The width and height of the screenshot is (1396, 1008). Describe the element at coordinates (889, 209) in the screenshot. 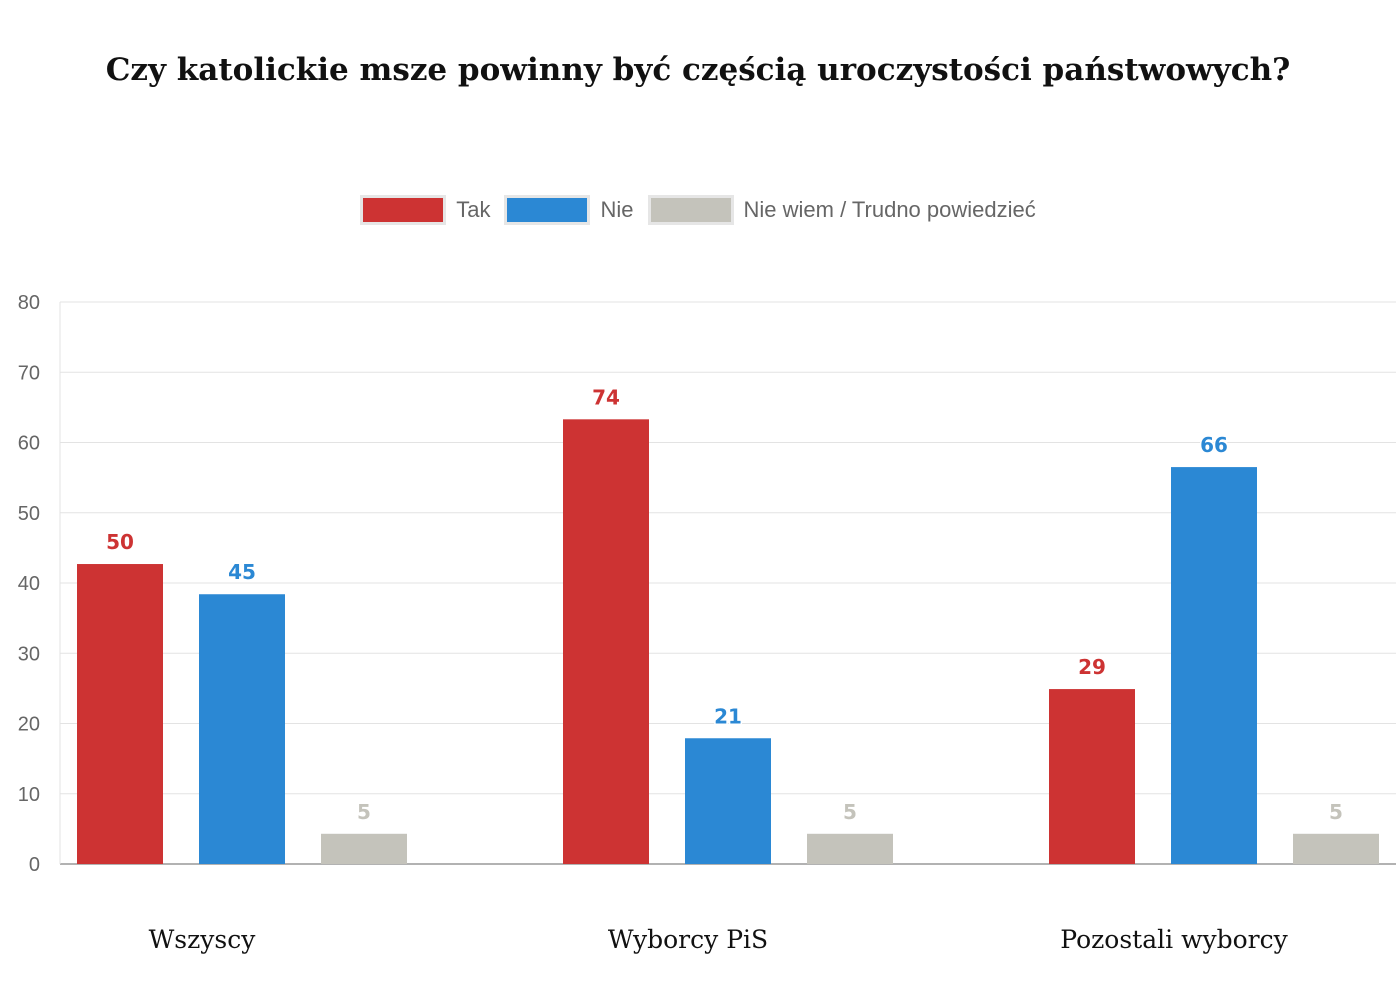

I see `legend-label: Nie wiem / Trudno powiedzieć` at that location.